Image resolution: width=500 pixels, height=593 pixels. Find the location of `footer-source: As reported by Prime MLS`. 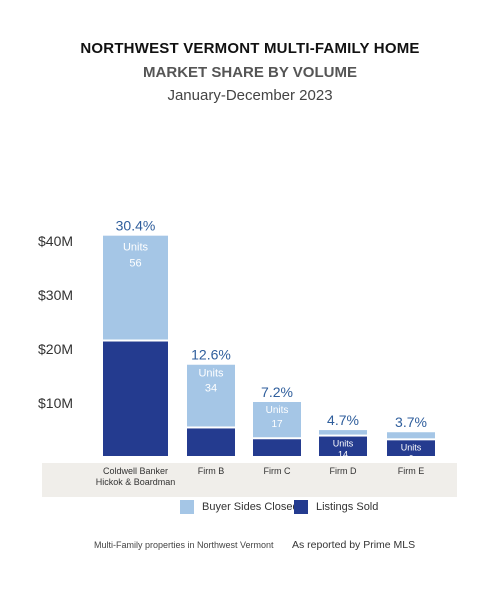

footer-source: As reported by Prime MLS is located at coordinates (354, 545).